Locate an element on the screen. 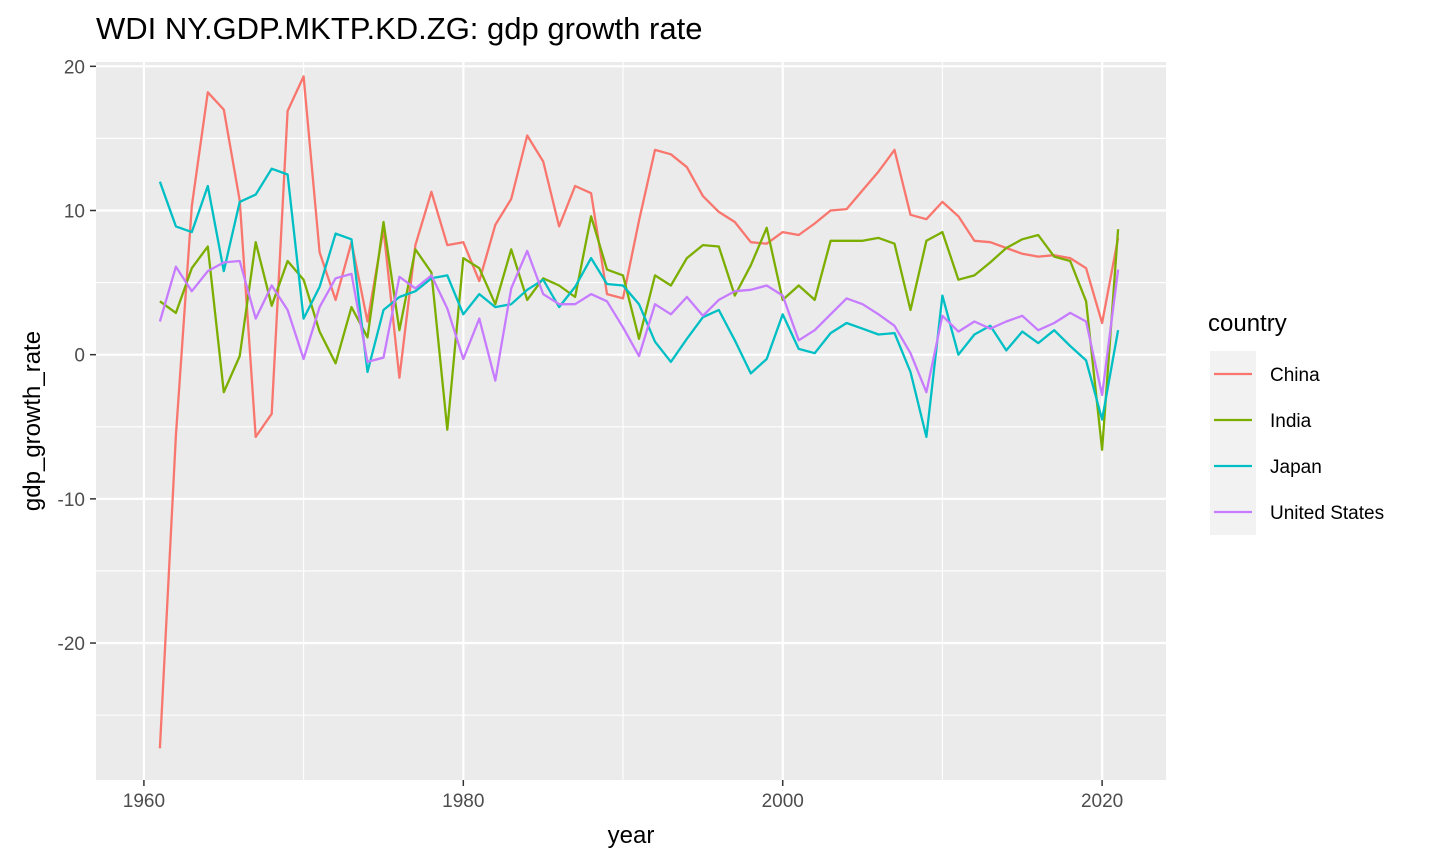 This screenshot has width=1440, height=864. x-axis-title: year is located at coordinates (631, 835).